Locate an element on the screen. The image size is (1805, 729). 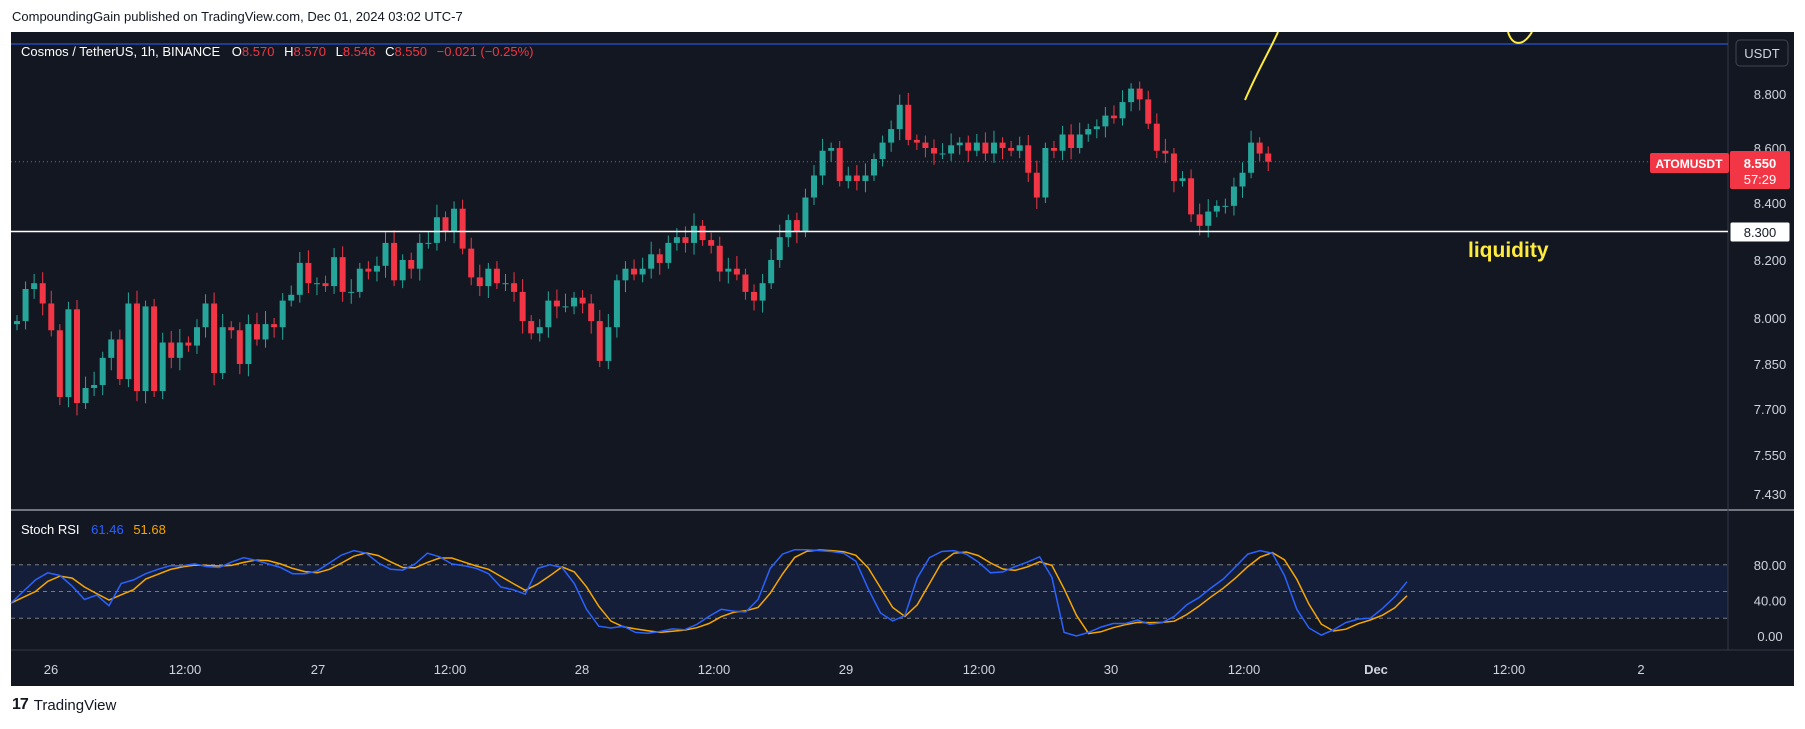
currency-button-bg is located at coordinates (1762, 53).